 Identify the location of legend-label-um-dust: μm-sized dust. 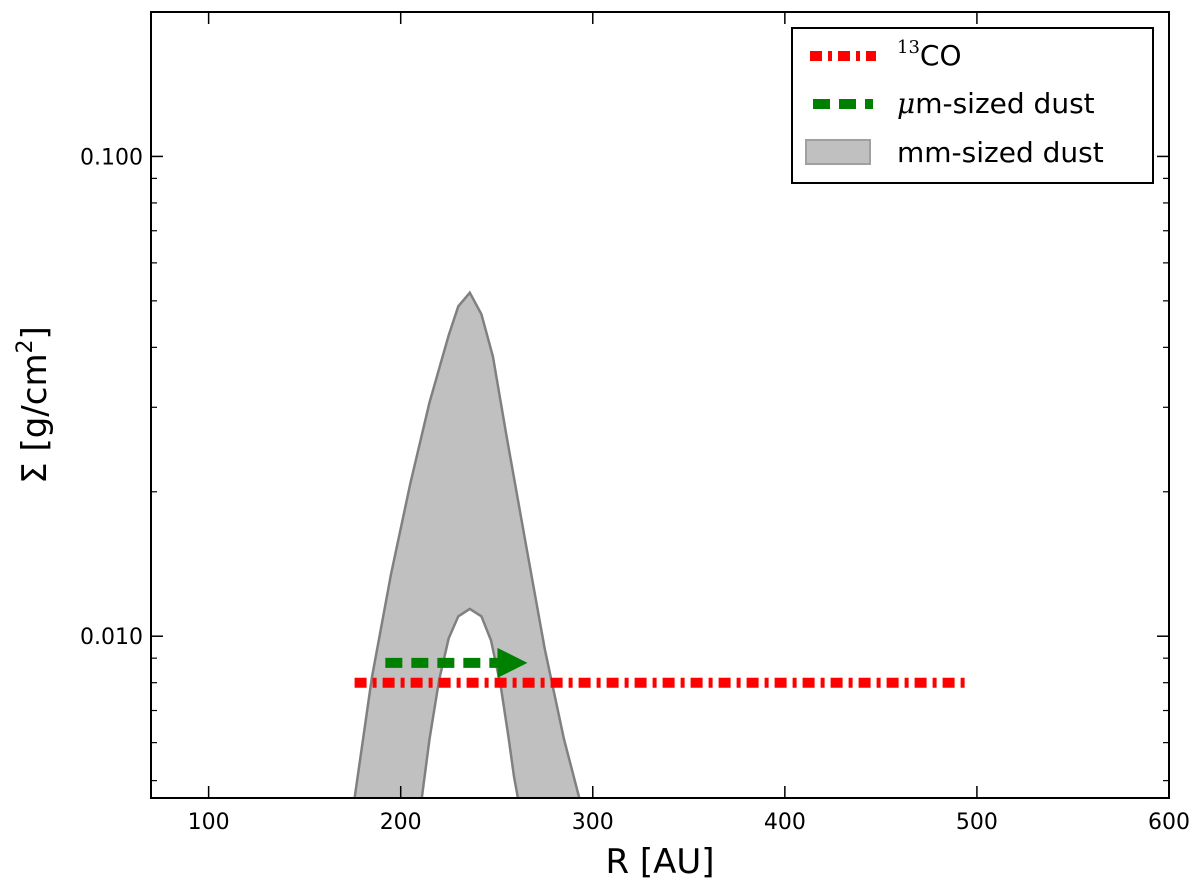
(996, 103).